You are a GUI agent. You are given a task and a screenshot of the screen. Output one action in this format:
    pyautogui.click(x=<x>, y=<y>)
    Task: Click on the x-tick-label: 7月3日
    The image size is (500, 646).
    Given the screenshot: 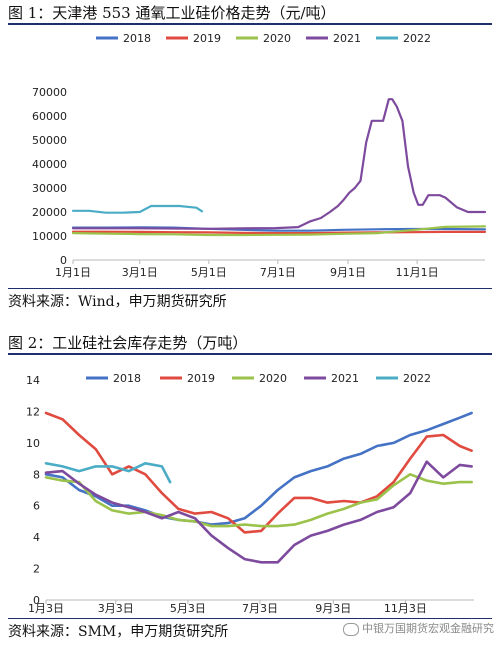 What is the action you would take?
    pyautogui.click(x=260, y=608)
    